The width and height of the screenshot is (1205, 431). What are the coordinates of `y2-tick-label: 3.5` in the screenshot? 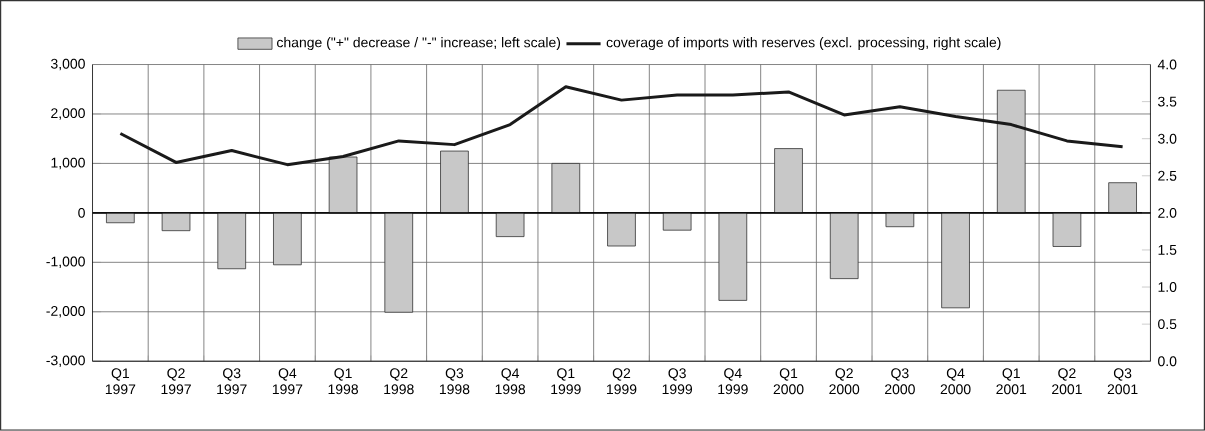 It's located at (1167, 101).